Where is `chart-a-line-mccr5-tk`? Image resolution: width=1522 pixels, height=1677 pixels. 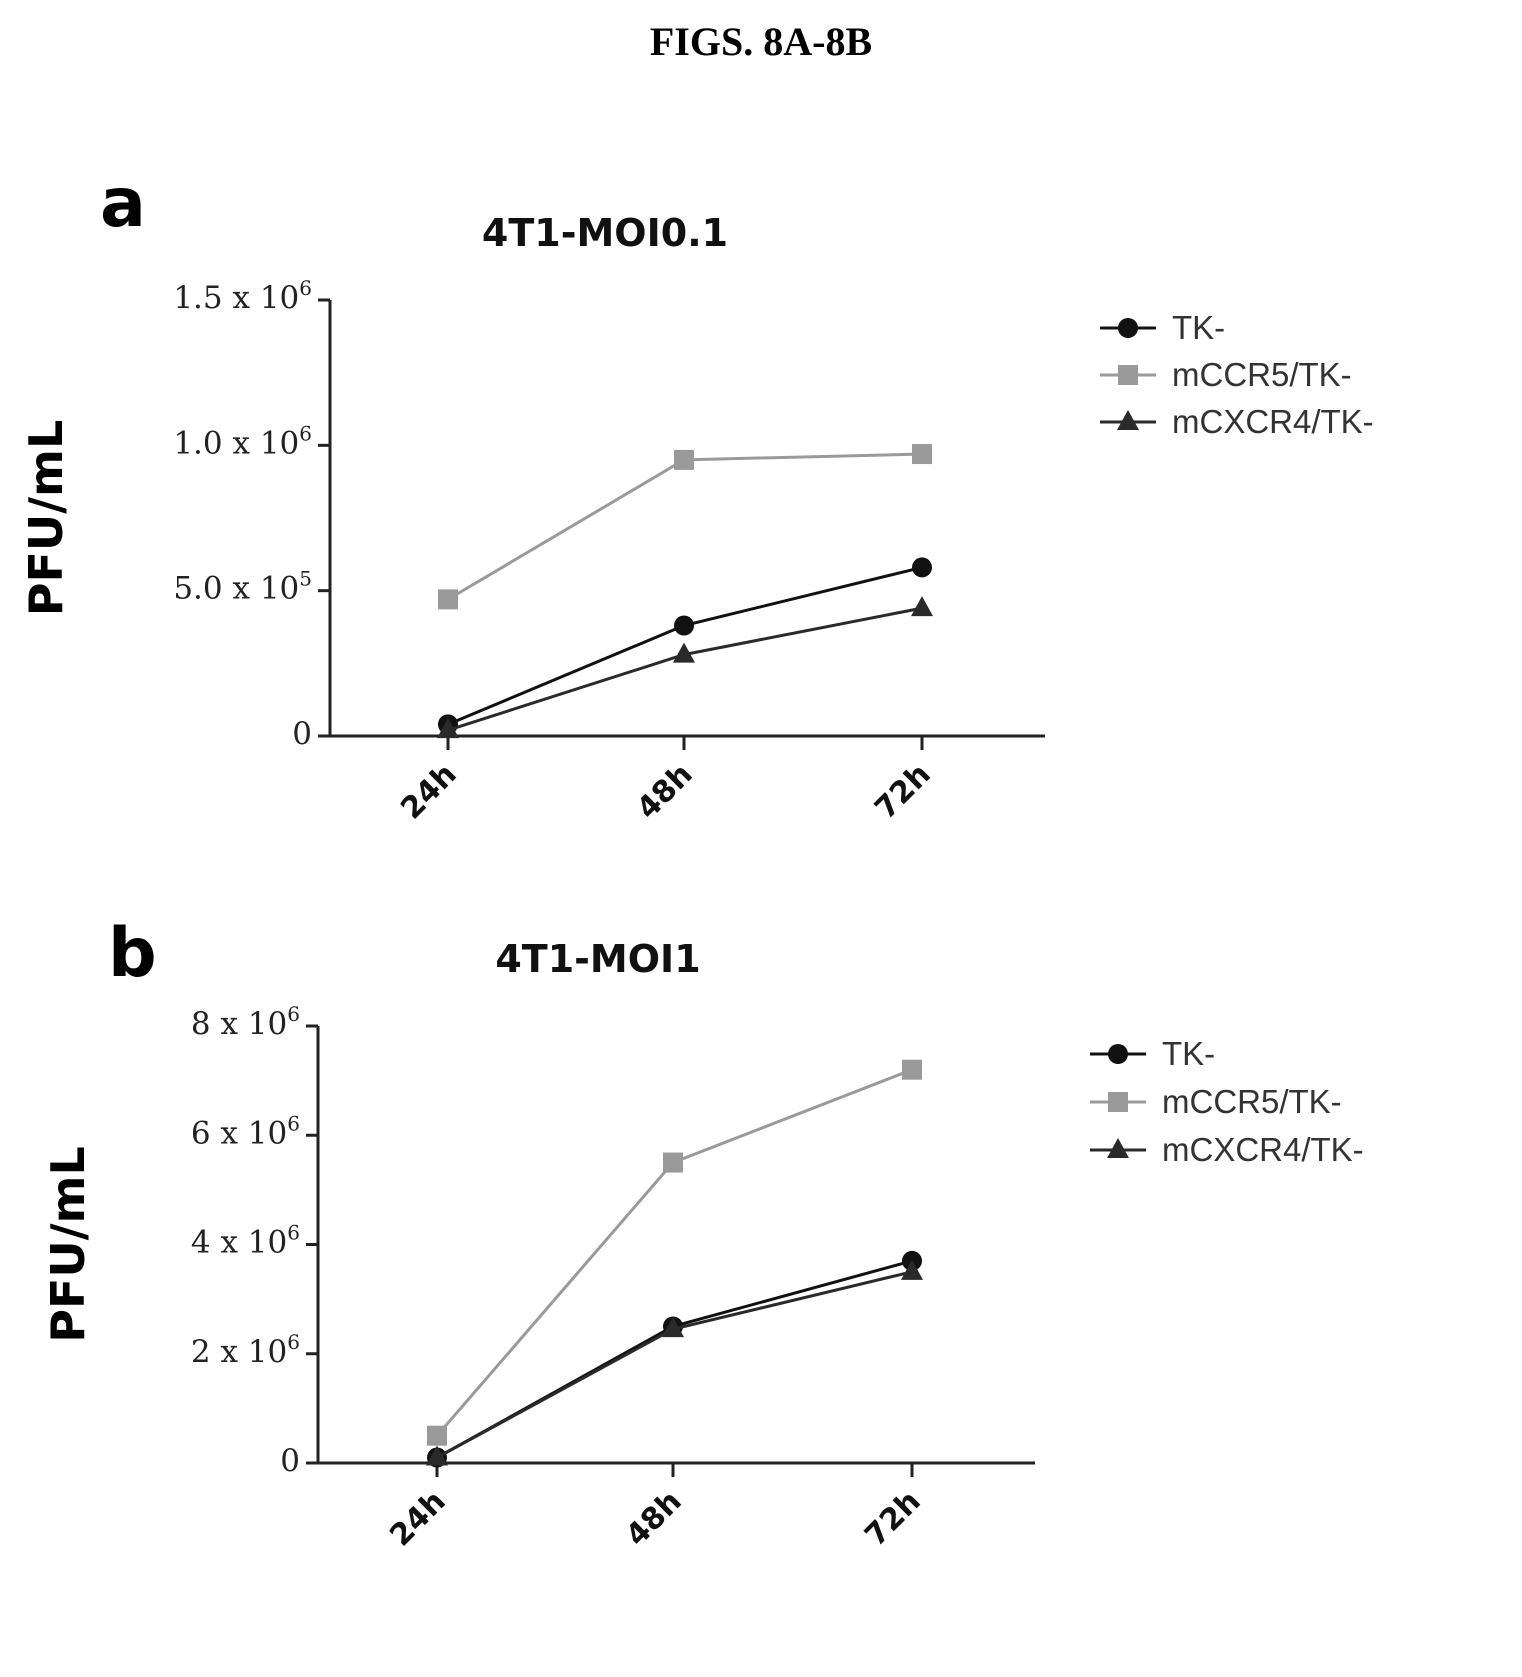
chart-a-line-mccr5-tk is located at coordinates (685, 526).